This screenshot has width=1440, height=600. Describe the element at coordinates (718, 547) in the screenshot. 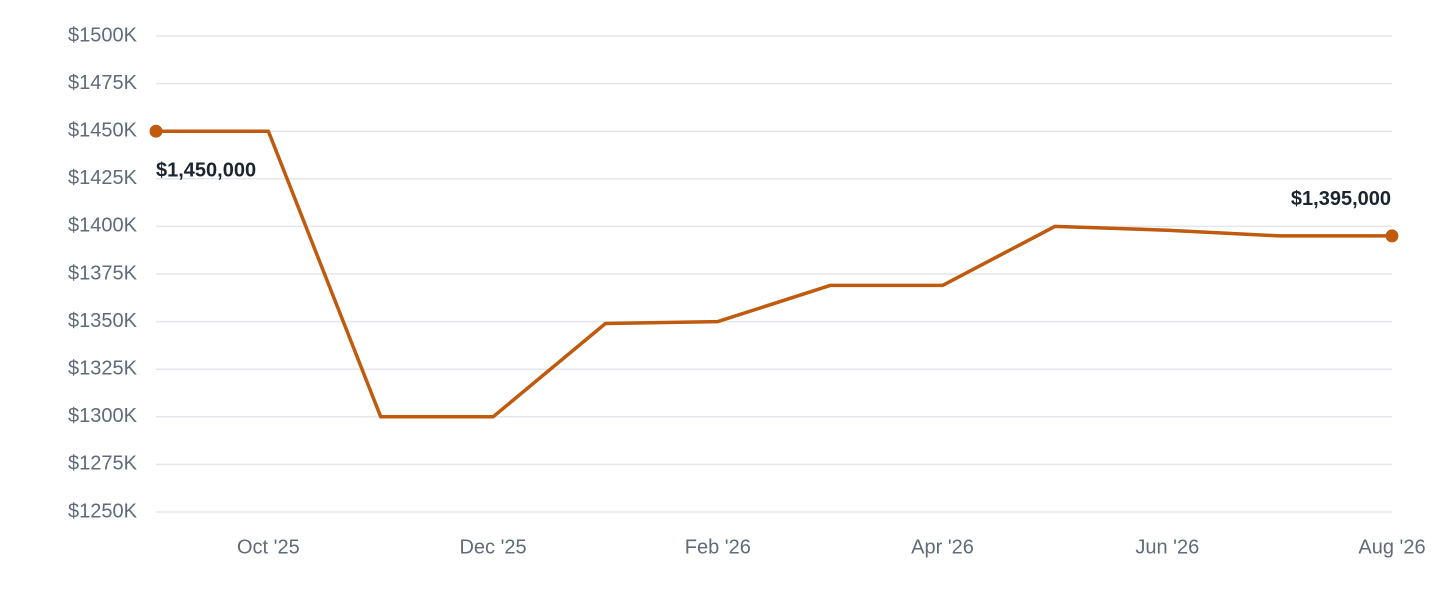

I see `x-tick-label: Feb '26` at that location.